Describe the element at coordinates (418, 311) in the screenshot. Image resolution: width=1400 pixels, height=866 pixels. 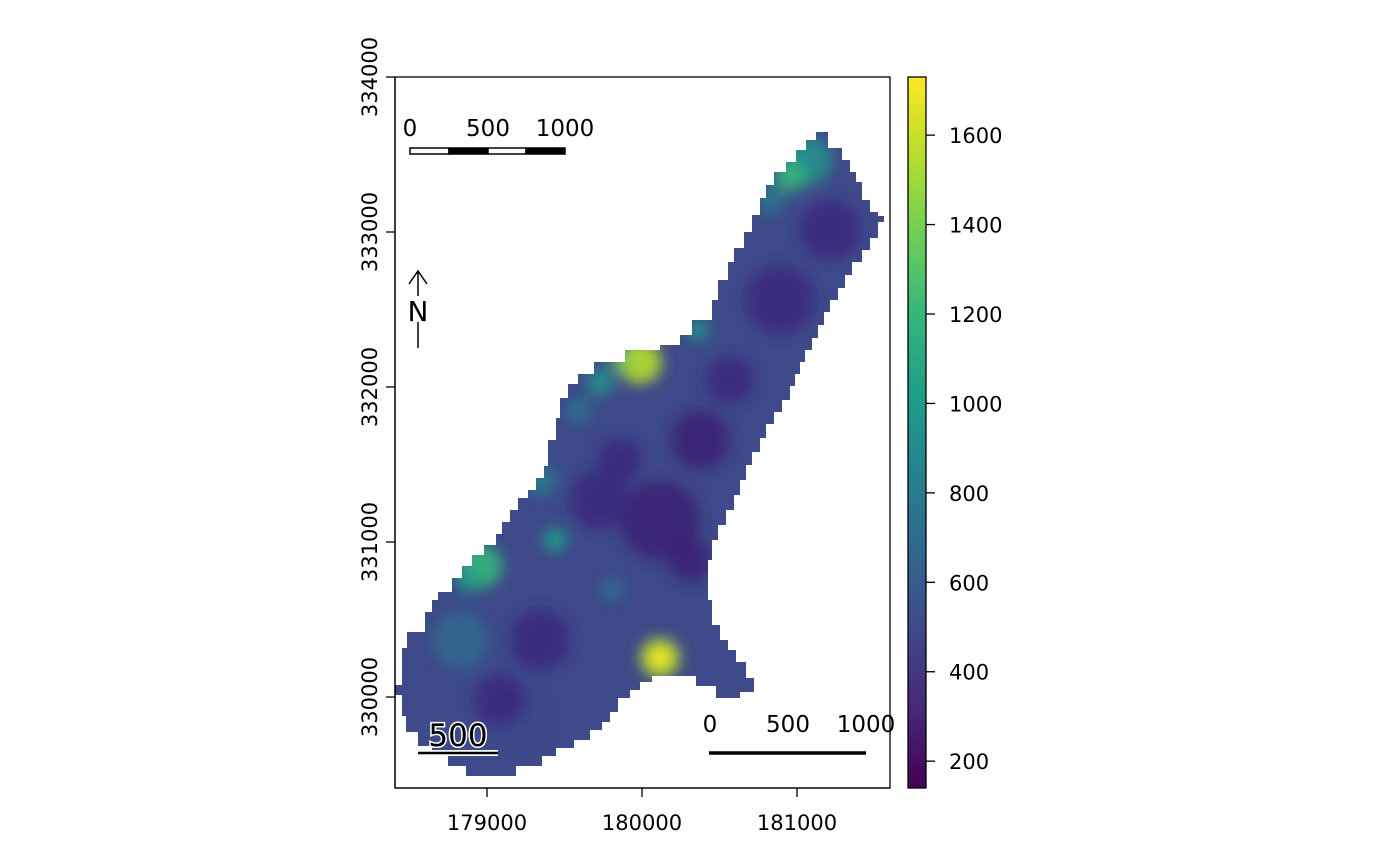
I see `north-arrow-label: N` at that location.